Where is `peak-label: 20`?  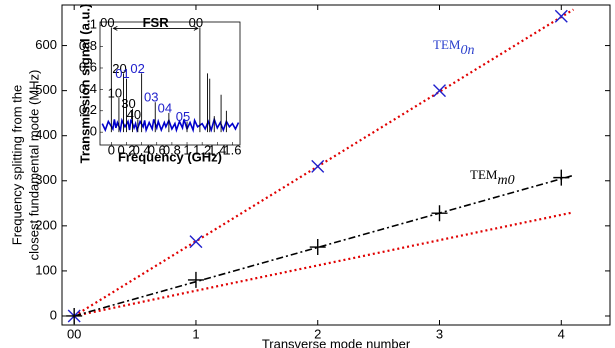
peak-label: 20 is located at coordinates (119, 68).